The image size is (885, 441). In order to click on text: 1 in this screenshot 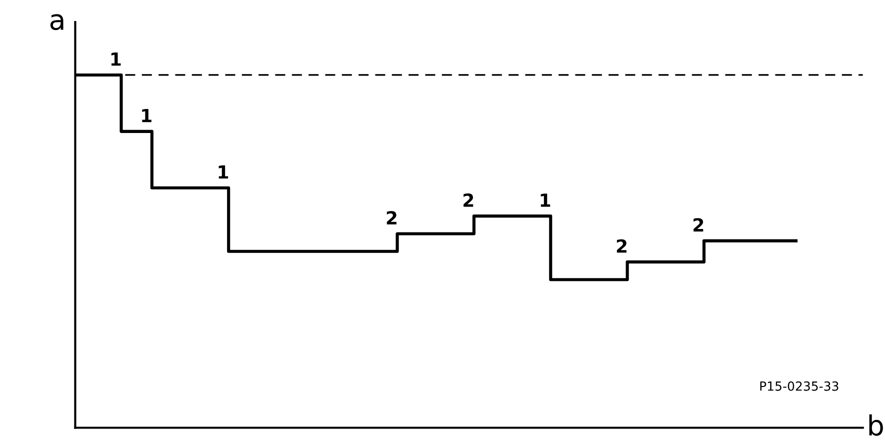, I will do `click(116, 59)`.